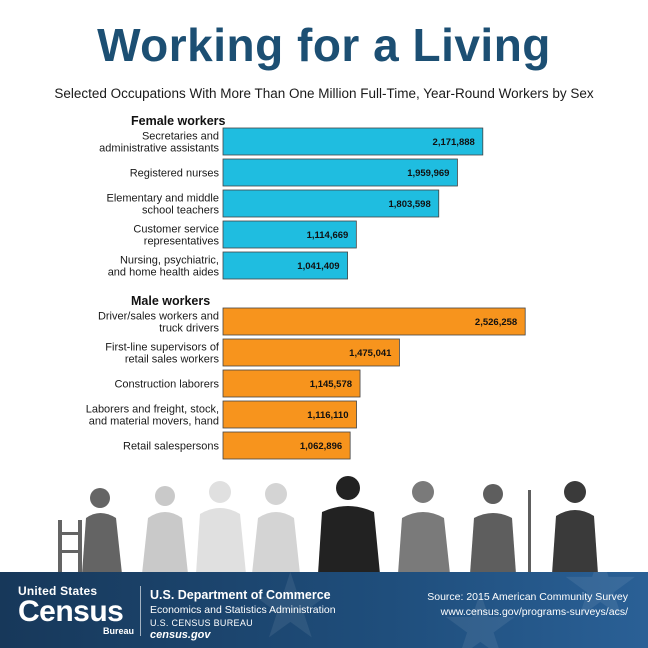 The width and height of the screenshot is (648, 648). I want to click on category-label: Retail salespersons, so click(171, 447).